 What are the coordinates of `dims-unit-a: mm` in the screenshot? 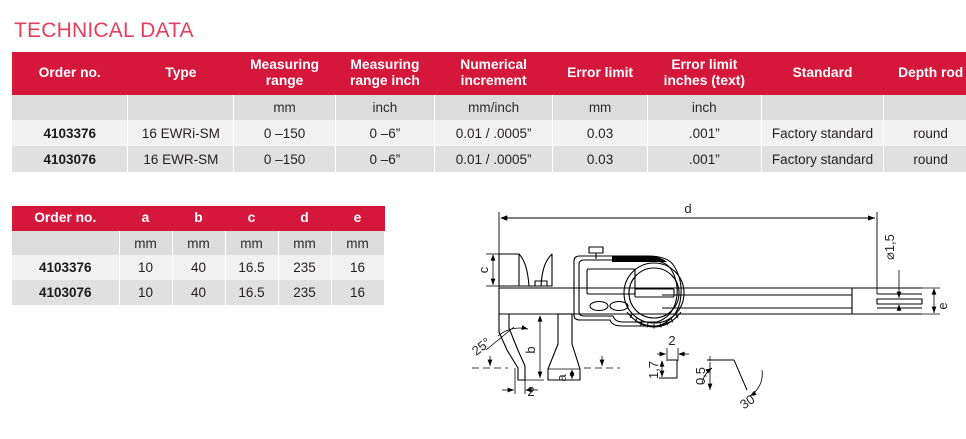 It's located at (146, 243).